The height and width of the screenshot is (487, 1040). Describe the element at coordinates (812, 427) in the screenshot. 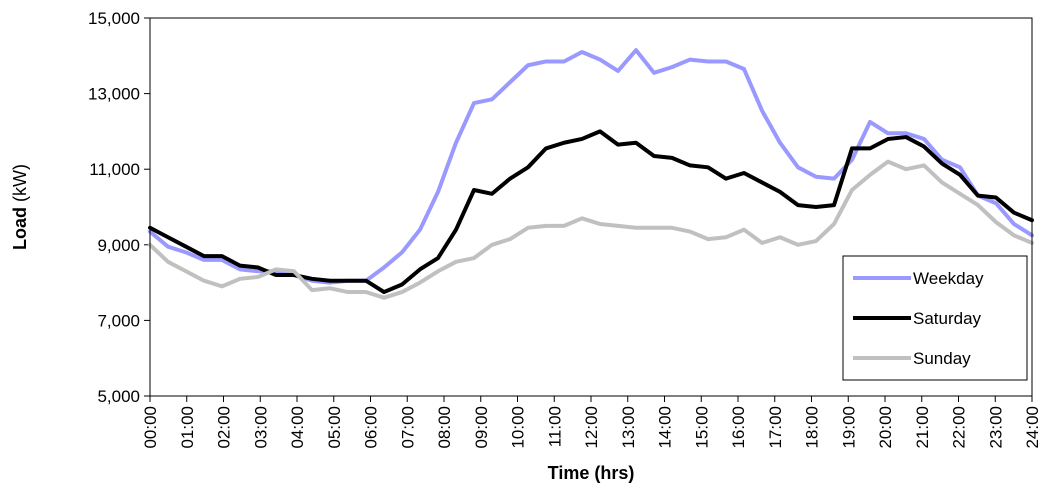

I see `x-tick-label: 18:00` at that location.